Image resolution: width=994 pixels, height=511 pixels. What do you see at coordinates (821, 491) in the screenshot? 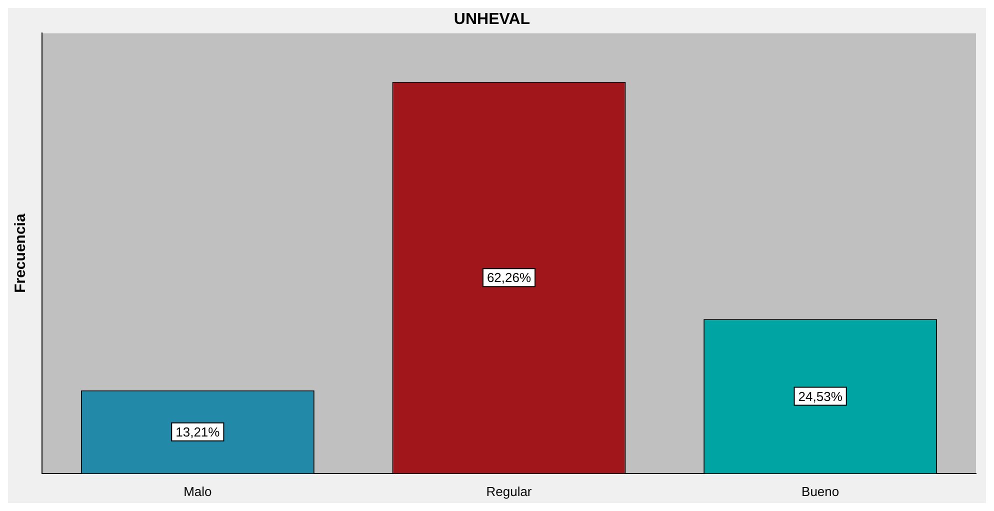
I see `x-tick-label: Bueno` at bounding box center [821, 491].